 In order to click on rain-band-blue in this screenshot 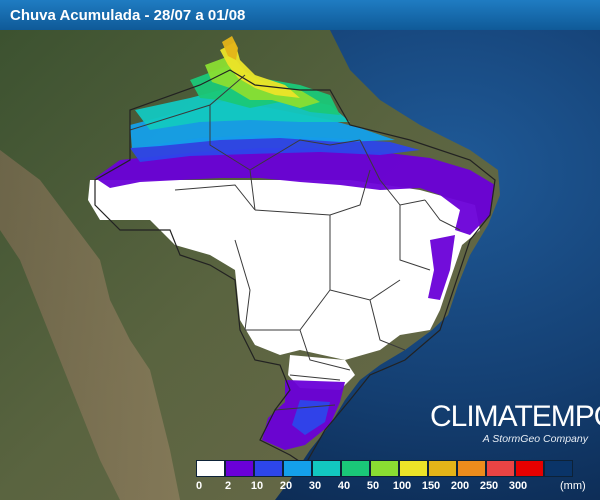, I will do `click(311, 417)`.